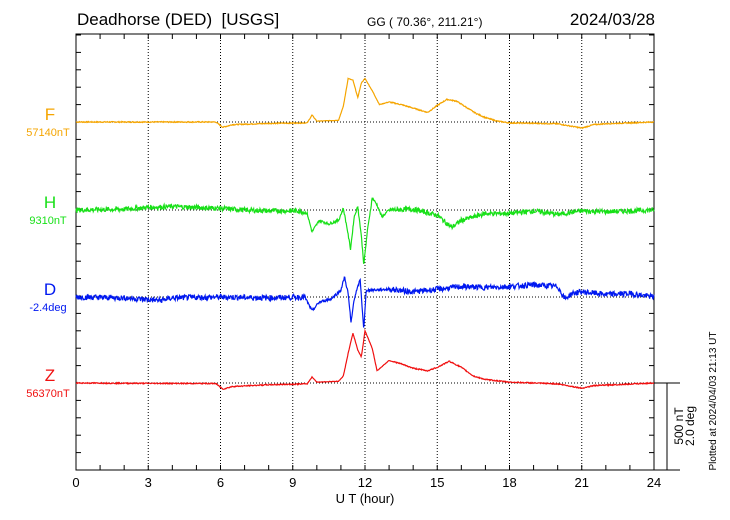  Describe the element at coordinates (437, 482) in the screenshot. I see `x-tick-label: 15` at that location.